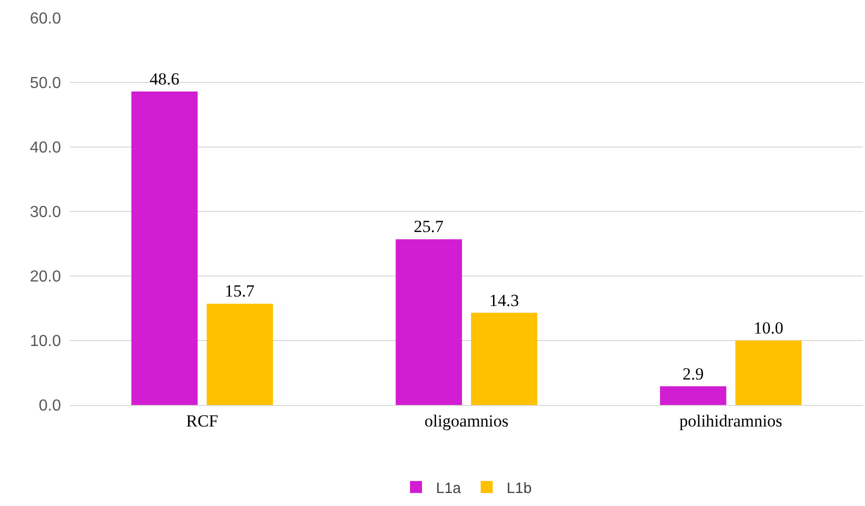  What do you see at coordinates (693, 374) in the screenshot?
I see `data-label: 2.9` at bounding box center [693, 374].